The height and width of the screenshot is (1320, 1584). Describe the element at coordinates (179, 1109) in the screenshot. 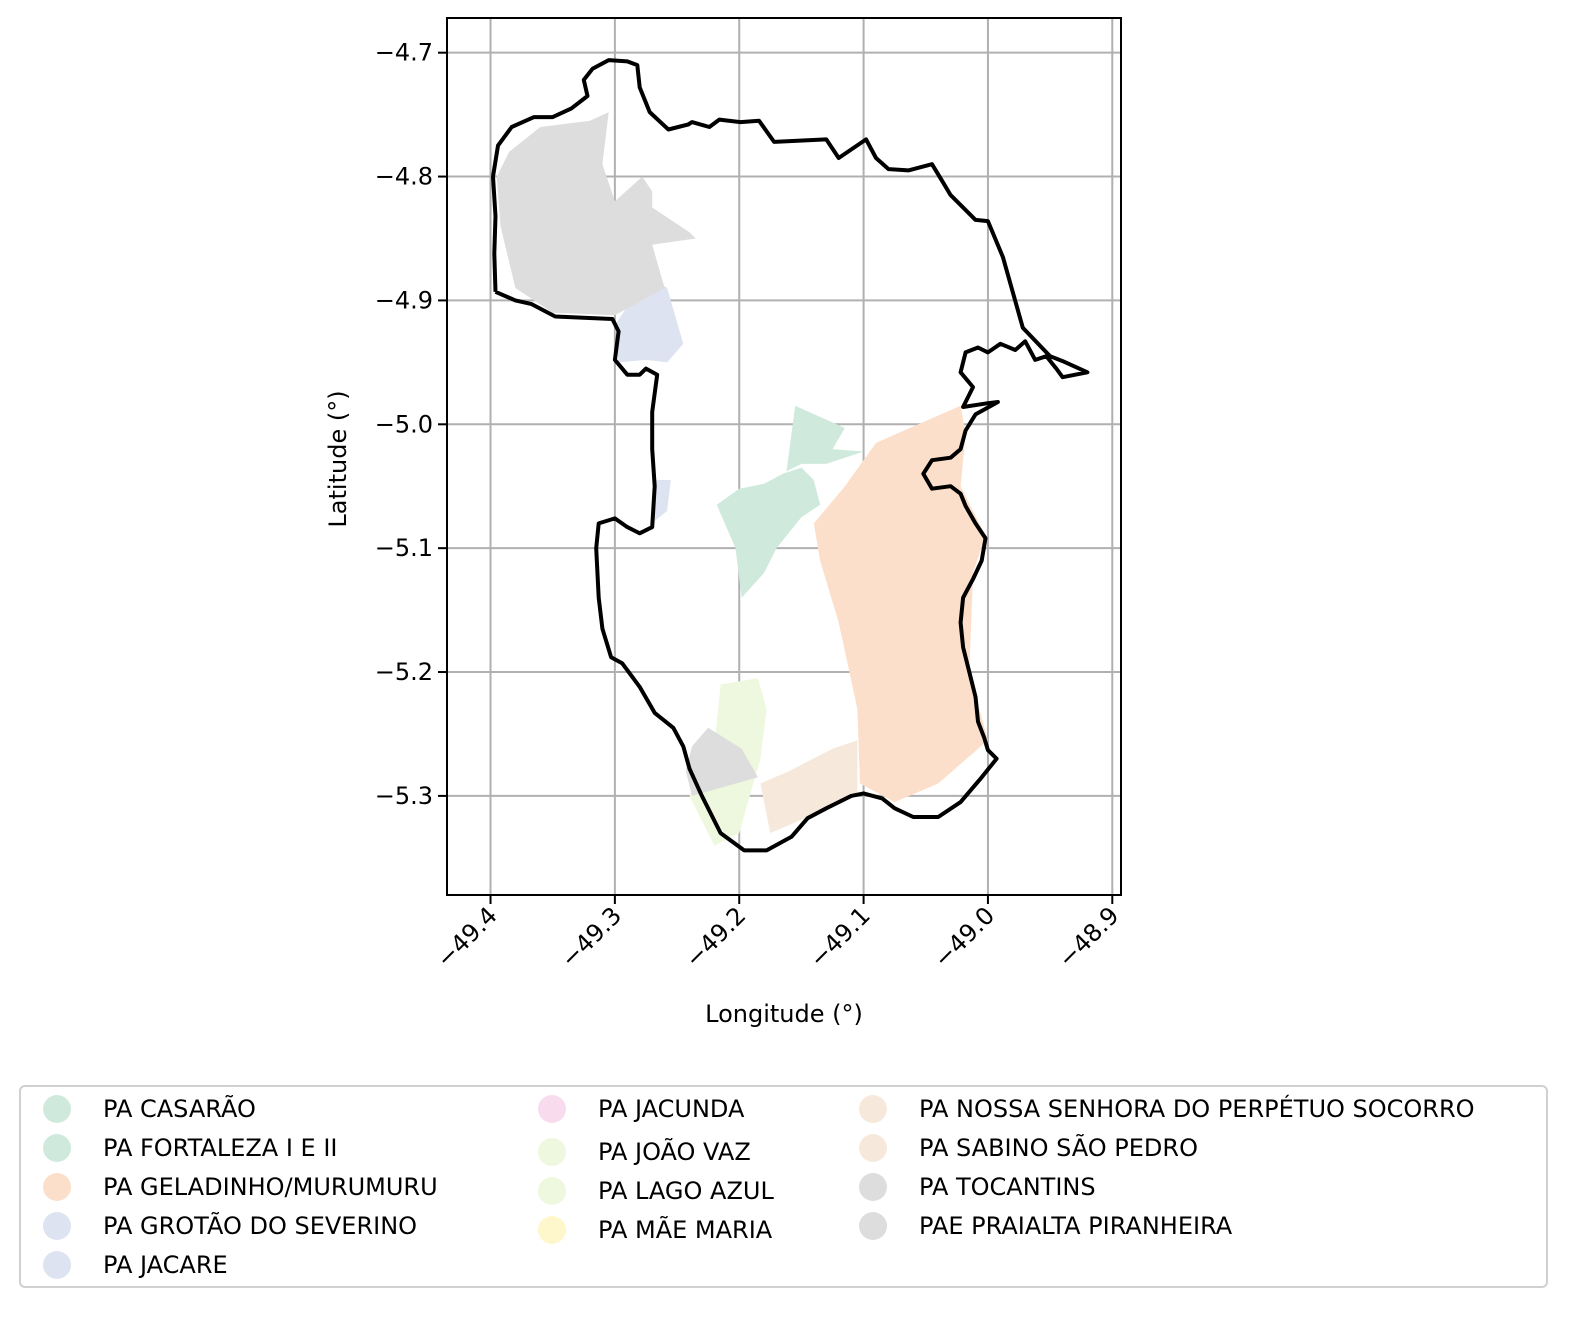

I see `legend-label: PA CASARÃO` at that location.